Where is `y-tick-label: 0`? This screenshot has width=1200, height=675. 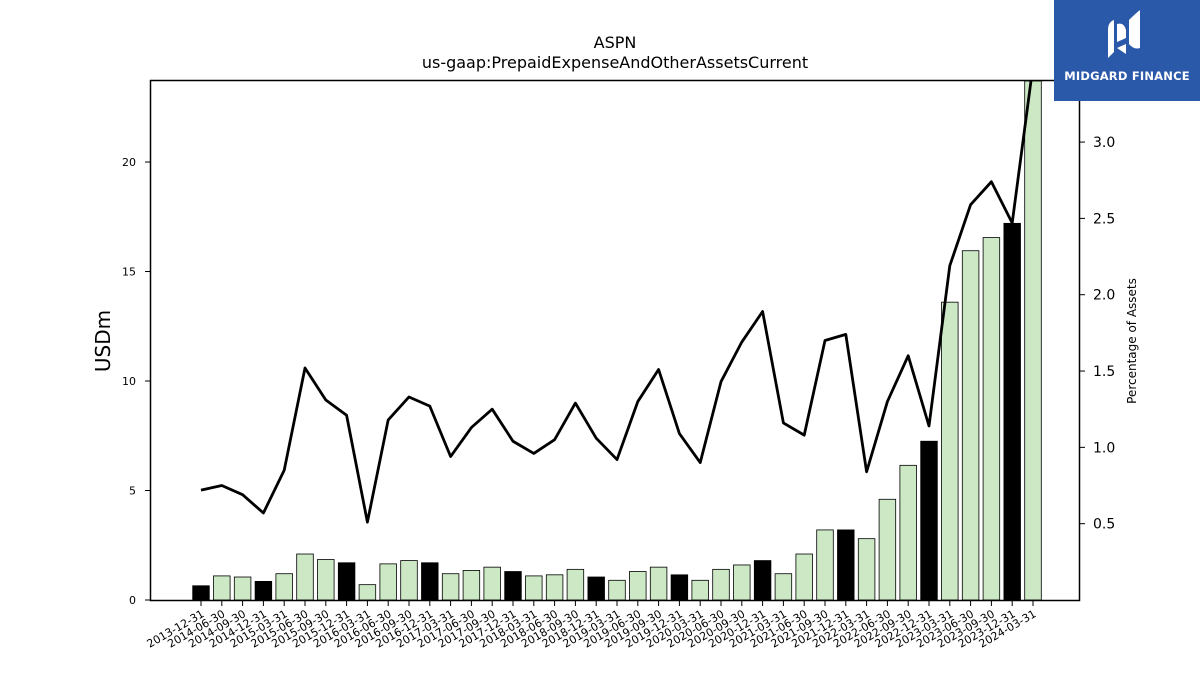 y-tick-label: 0 is located at coordinates (132, 600).